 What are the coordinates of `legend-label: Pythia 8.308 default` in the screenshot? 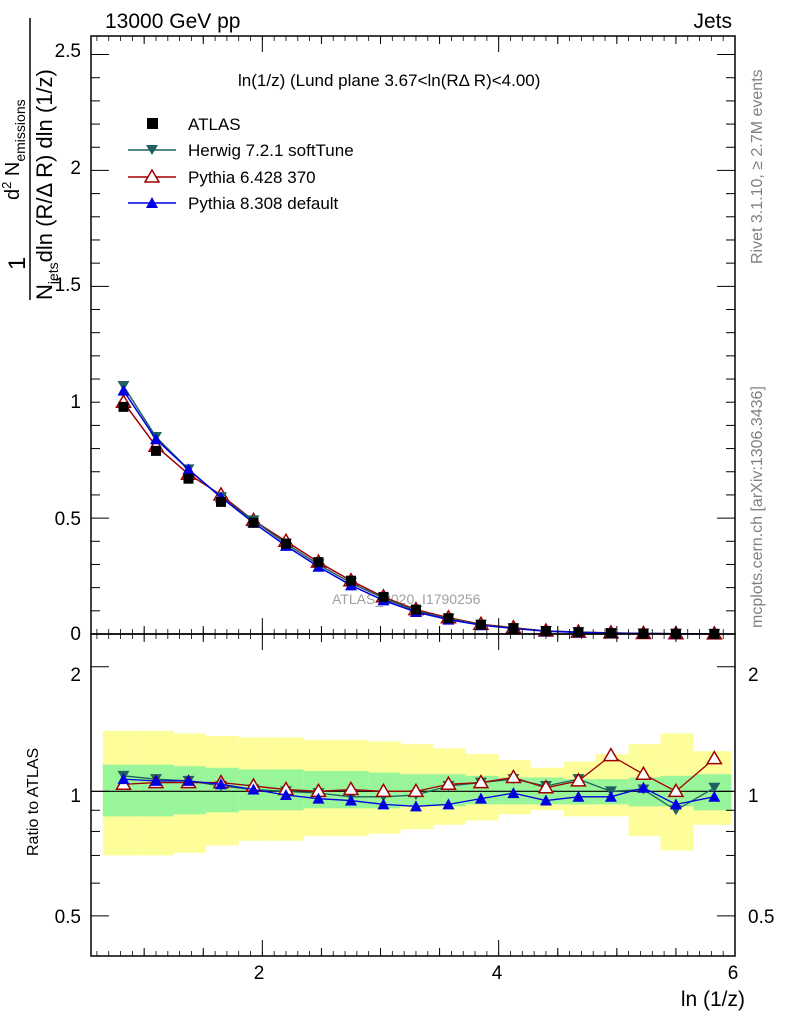 It's located at (263, 203).